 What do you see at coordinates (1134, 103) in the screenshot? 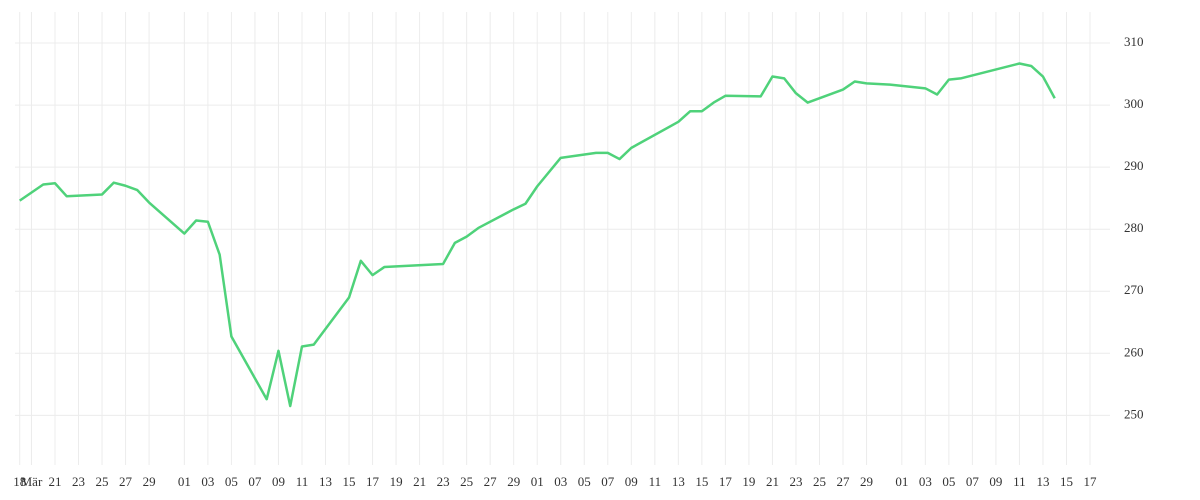
I see `y-tick-label: 300` at bounding box center [1134, 103].